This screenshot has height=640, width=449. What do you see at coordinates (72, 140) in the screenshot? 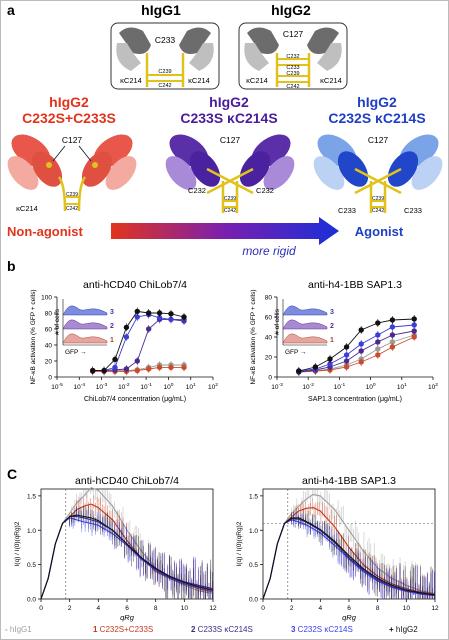
I see `variant1-c127: C127` at bounding box center [72, 140].